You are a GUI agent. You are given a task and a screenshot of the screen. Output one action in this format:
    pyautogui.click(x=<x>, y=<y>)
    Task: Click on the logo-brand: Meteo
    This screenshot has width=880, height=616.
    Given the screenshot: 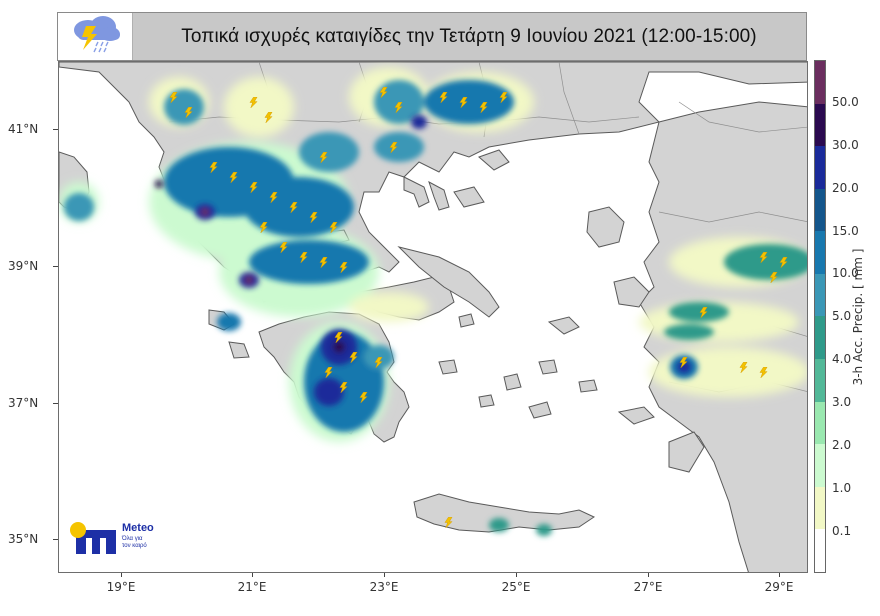 What is the action you would take?
    pyautogui.click(x=138, y=528)
    